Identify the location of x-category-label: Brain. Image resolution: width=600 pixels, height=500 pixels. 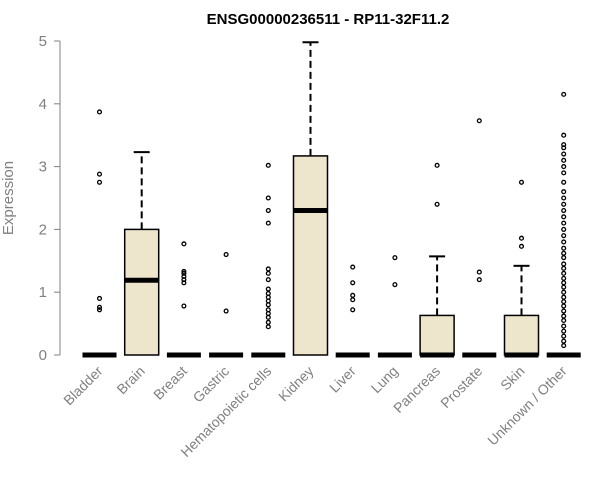
(130, 380).